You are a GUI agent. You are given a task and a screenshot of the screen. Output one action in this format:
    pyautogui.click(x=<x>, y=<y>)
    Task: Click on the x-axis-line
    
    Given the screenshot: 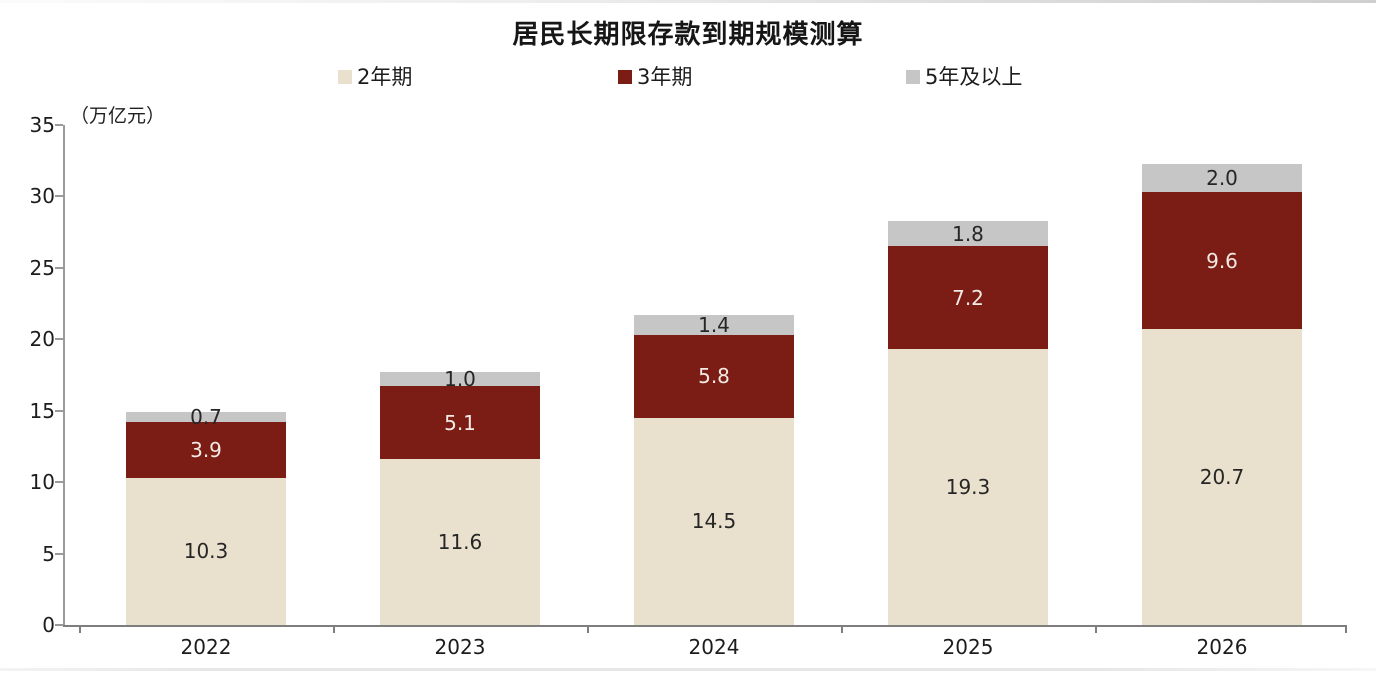 What is the action you would take?
    pyautogui.click(x=705, y=626)
    